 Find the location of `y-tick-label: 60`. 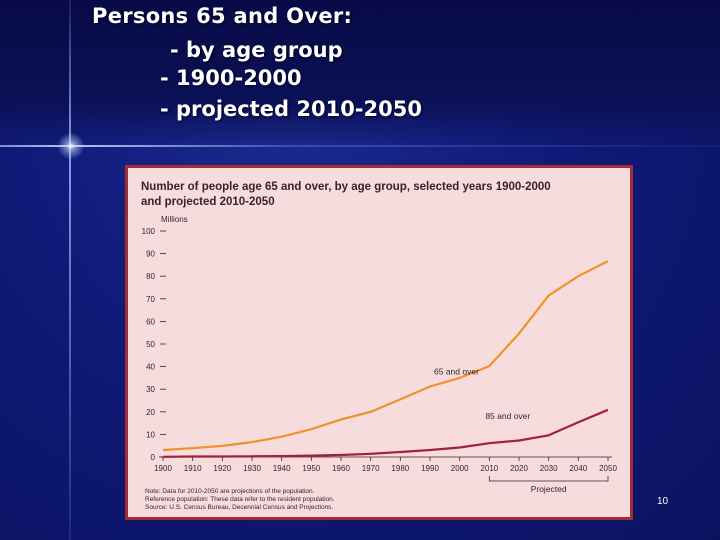

y-tick-label: 60 is located at coordinates (150, 321).